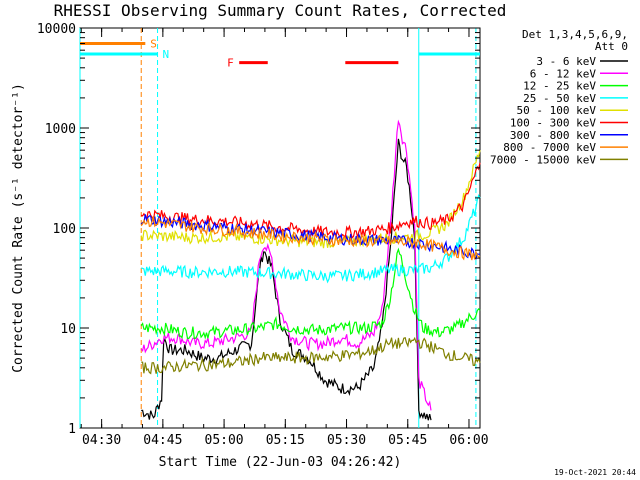 The width and height of the screenshot is (640, 480). What do you see at coordinates (166, 54) in the screenshot?
I see `state-bar-label-1: N` at bounding box center [166, 54].